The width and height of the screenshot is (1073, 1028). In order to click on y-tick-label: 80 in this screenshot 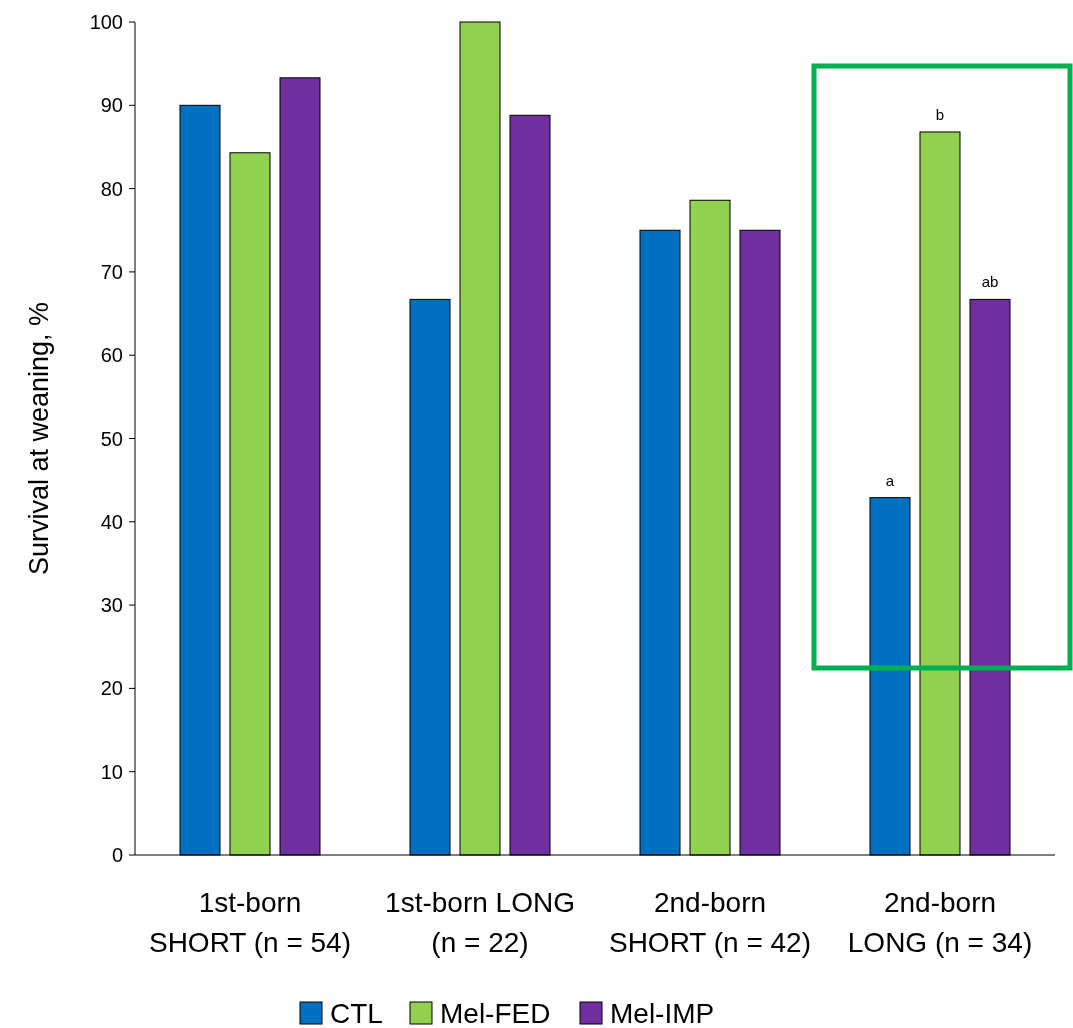, I will do `click(111, 188)`.